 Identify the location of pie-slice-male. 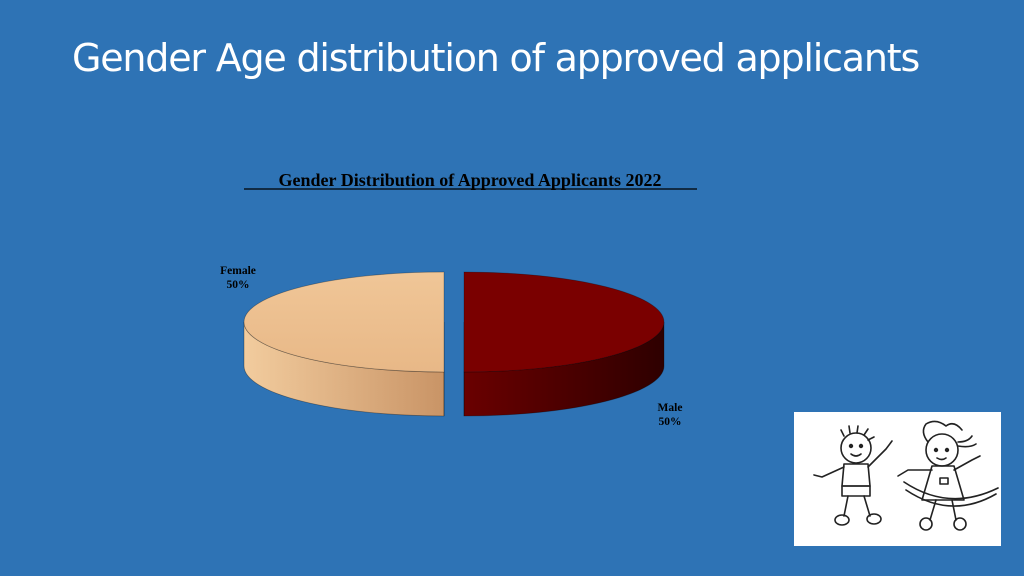
(564, 322).